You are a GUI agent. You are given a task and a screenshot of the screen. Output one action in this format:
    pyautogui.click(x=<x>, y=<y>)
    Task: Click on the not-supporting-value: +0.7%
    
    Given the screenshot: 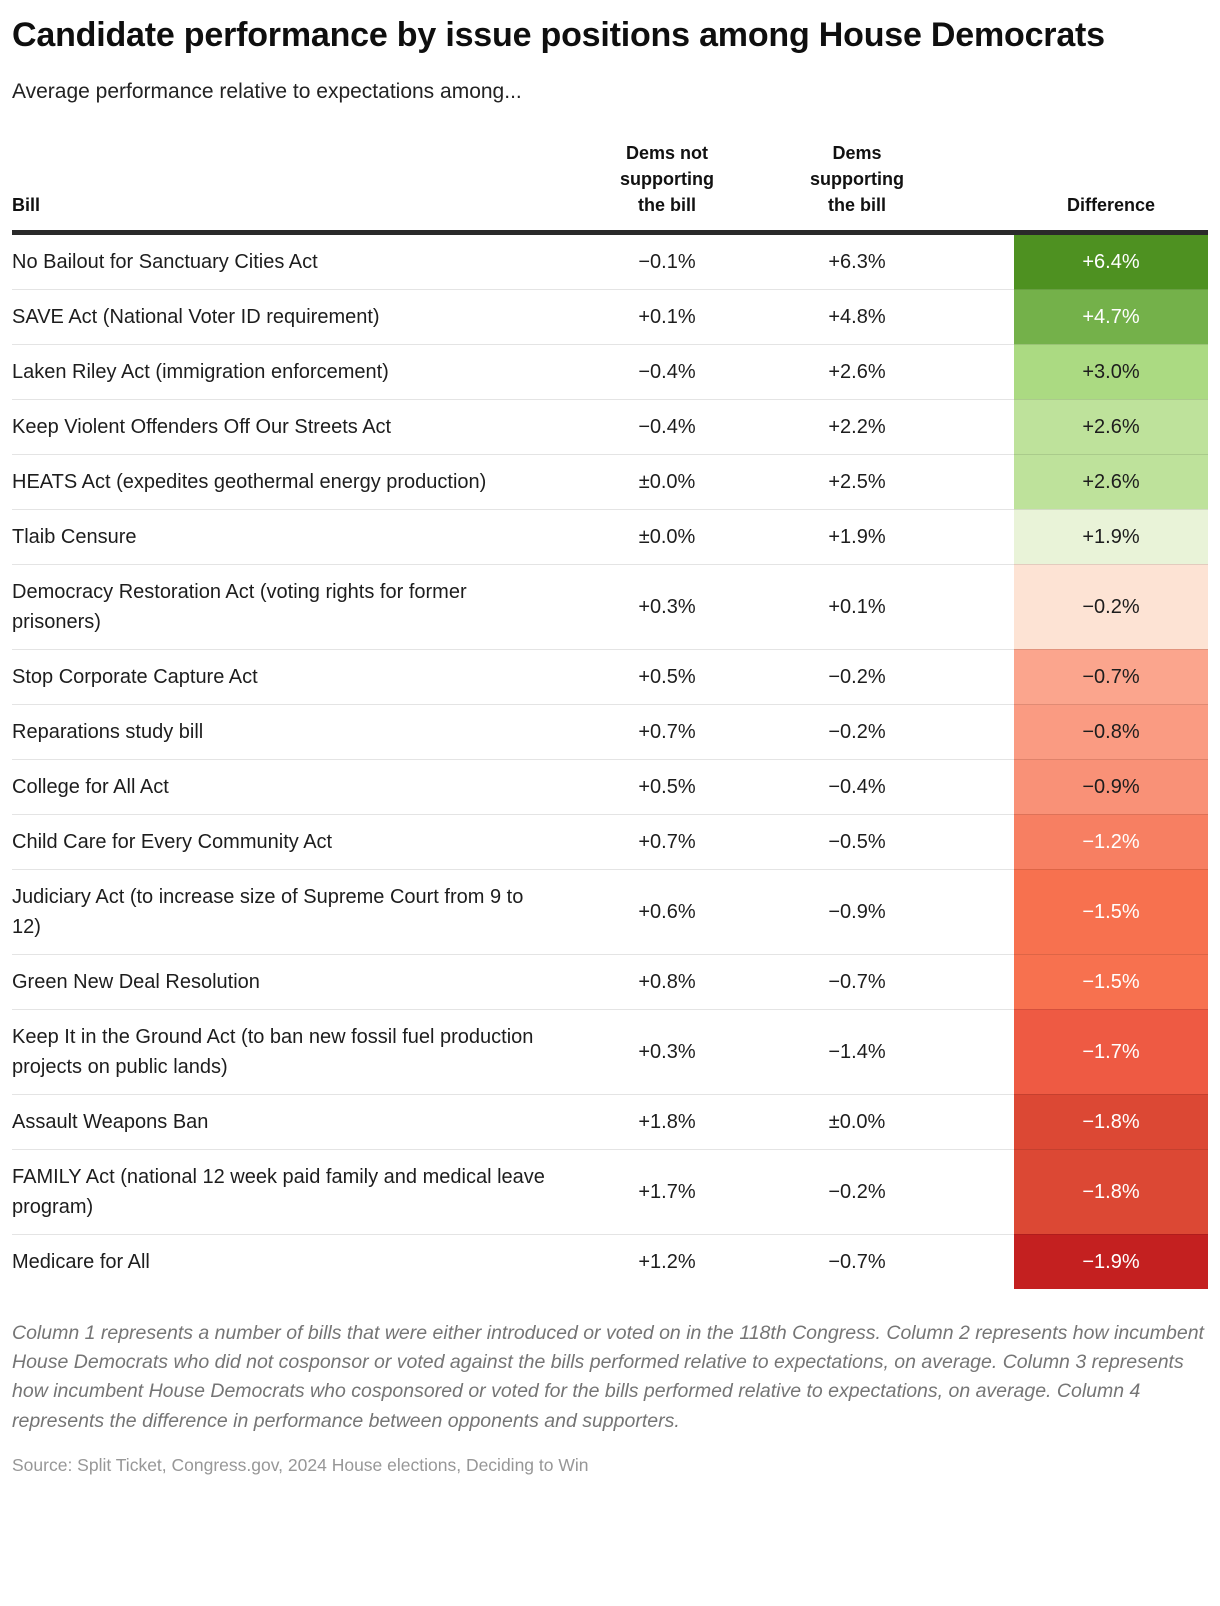 What is the action you would take?
    pyautogui.click(x=667, y=841)
    